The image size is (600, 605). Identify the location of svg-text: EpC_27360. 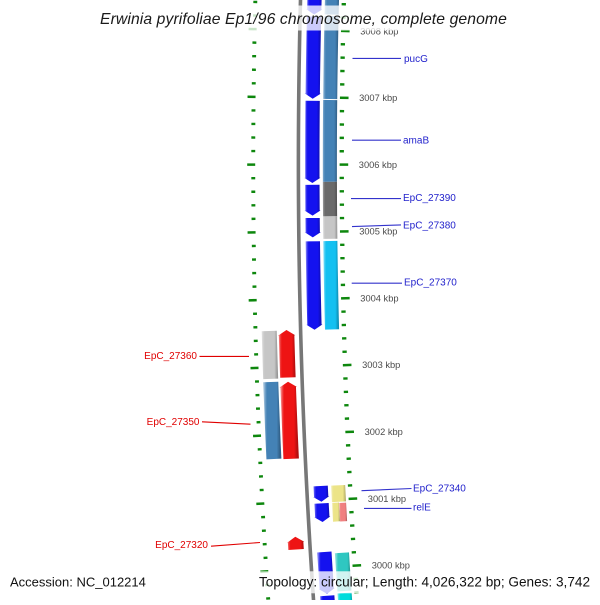
(170, 356).